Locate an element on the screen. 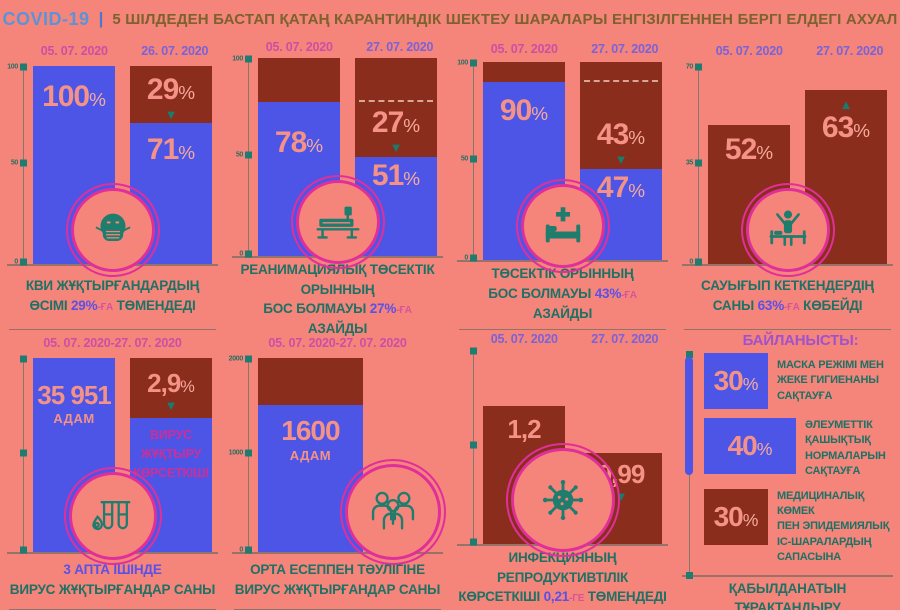  panel-infected-growth: 05. 07. 2020 26. 07. 2020 100 50 0 100% is located at coordinates (112, 184).